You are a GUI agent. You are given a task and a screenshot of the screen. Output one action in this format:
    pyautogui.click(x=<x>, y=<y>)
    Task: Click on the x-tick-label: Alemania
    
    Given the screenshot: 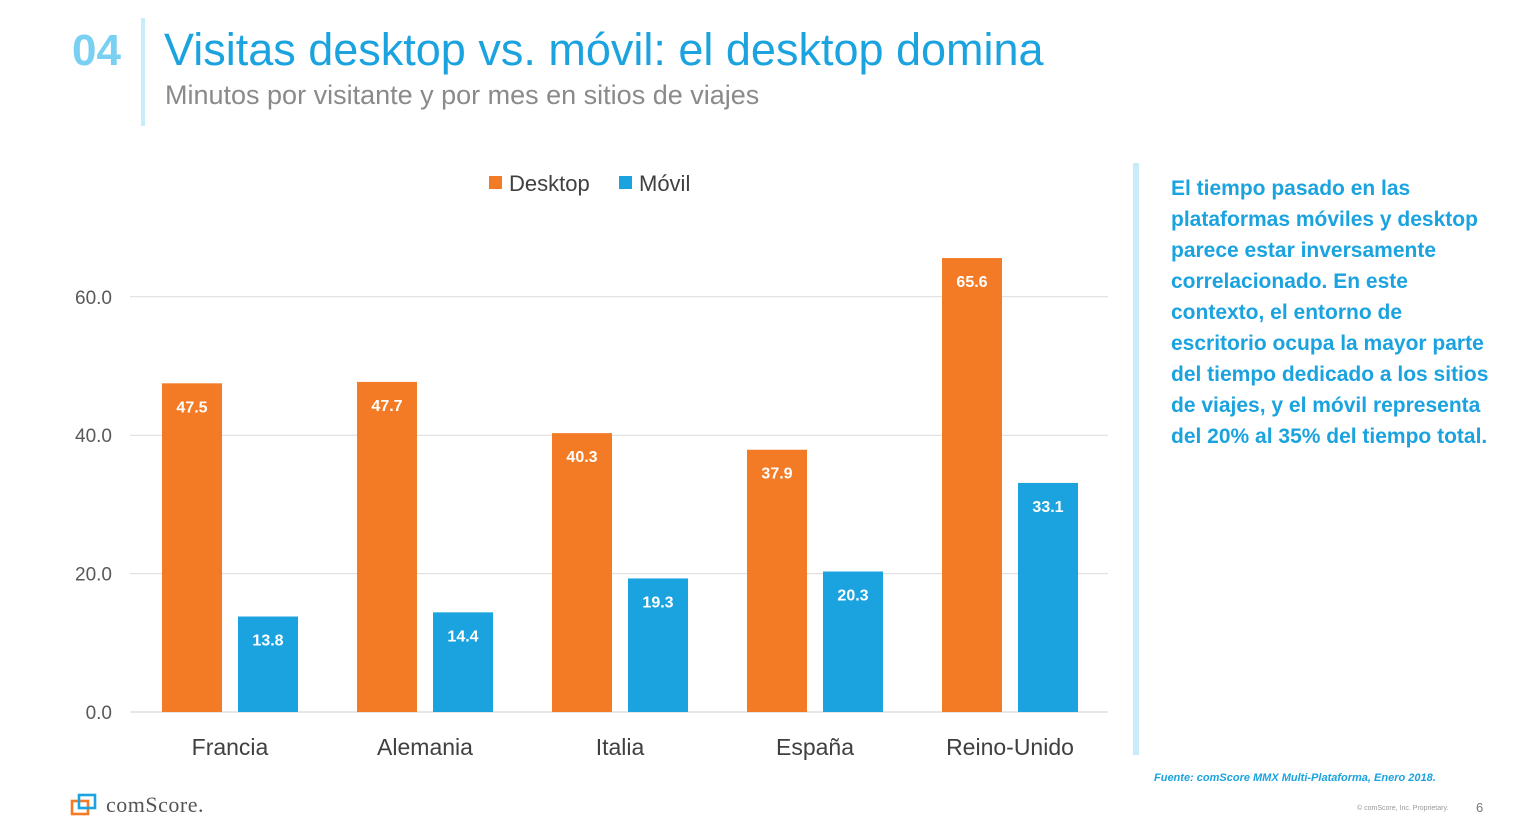 What is the action you would take?
    pyautogui.click(x=425, y=747)
    